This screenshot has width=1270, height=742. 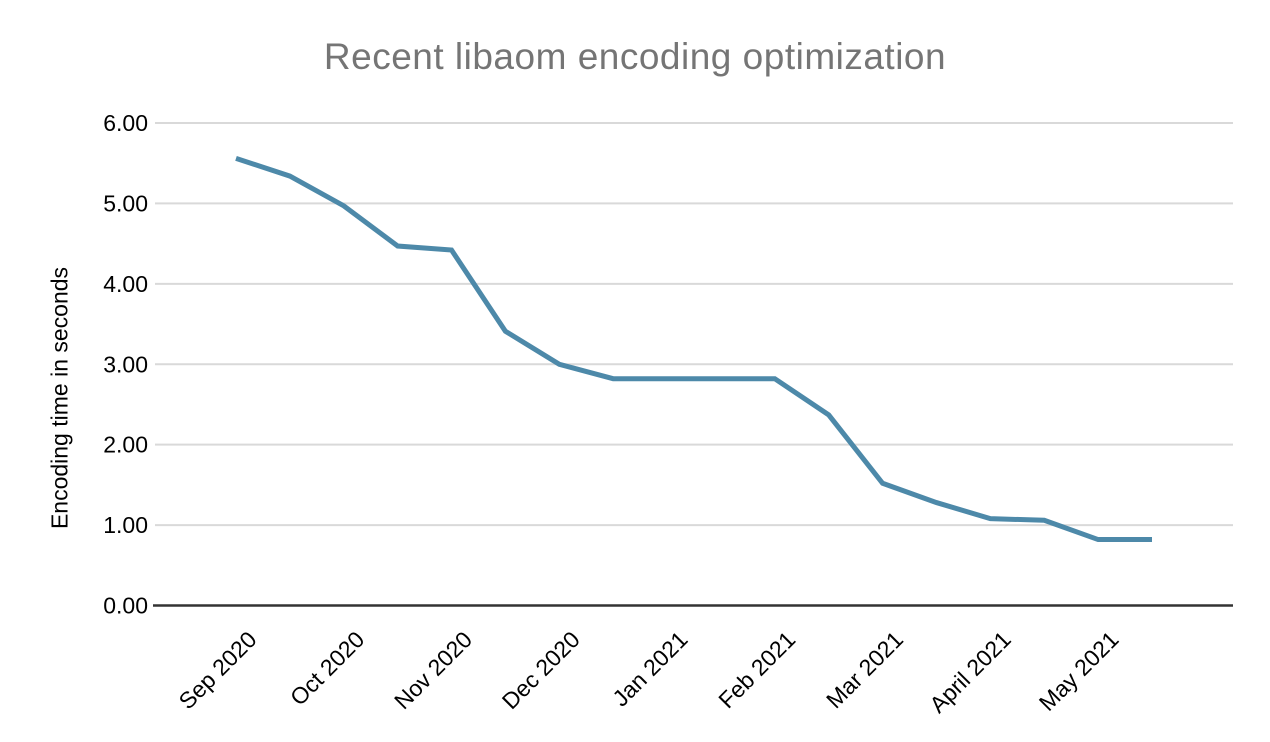 I want to click on y-tick-label: 0.00, so click(x=125, y=606).